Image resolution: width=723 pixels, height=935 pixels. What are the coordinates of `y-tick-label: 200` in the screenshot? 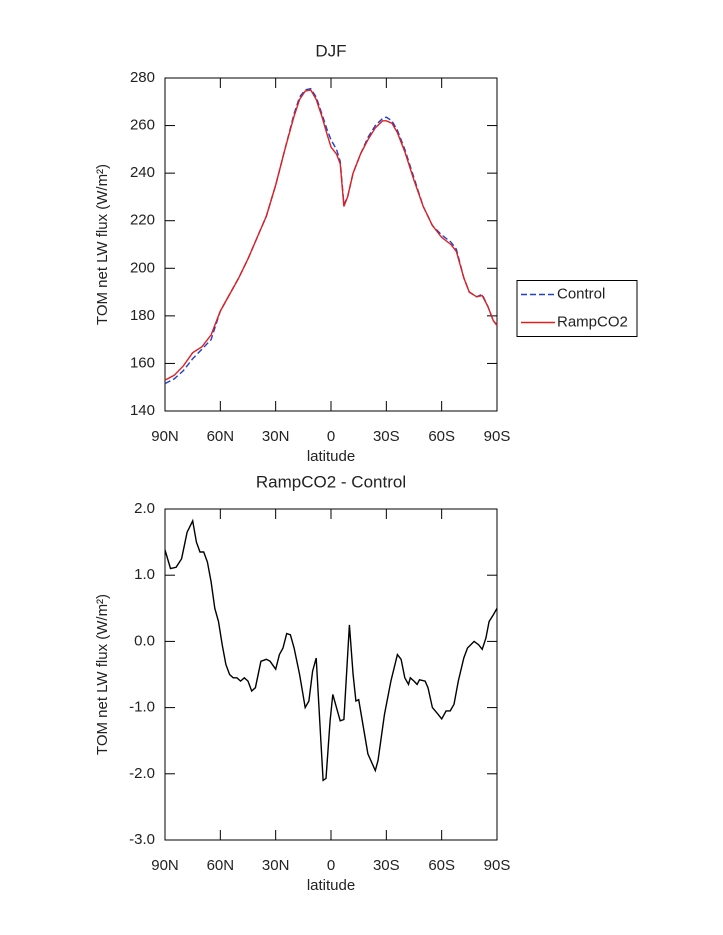 It's located at (142, 267).